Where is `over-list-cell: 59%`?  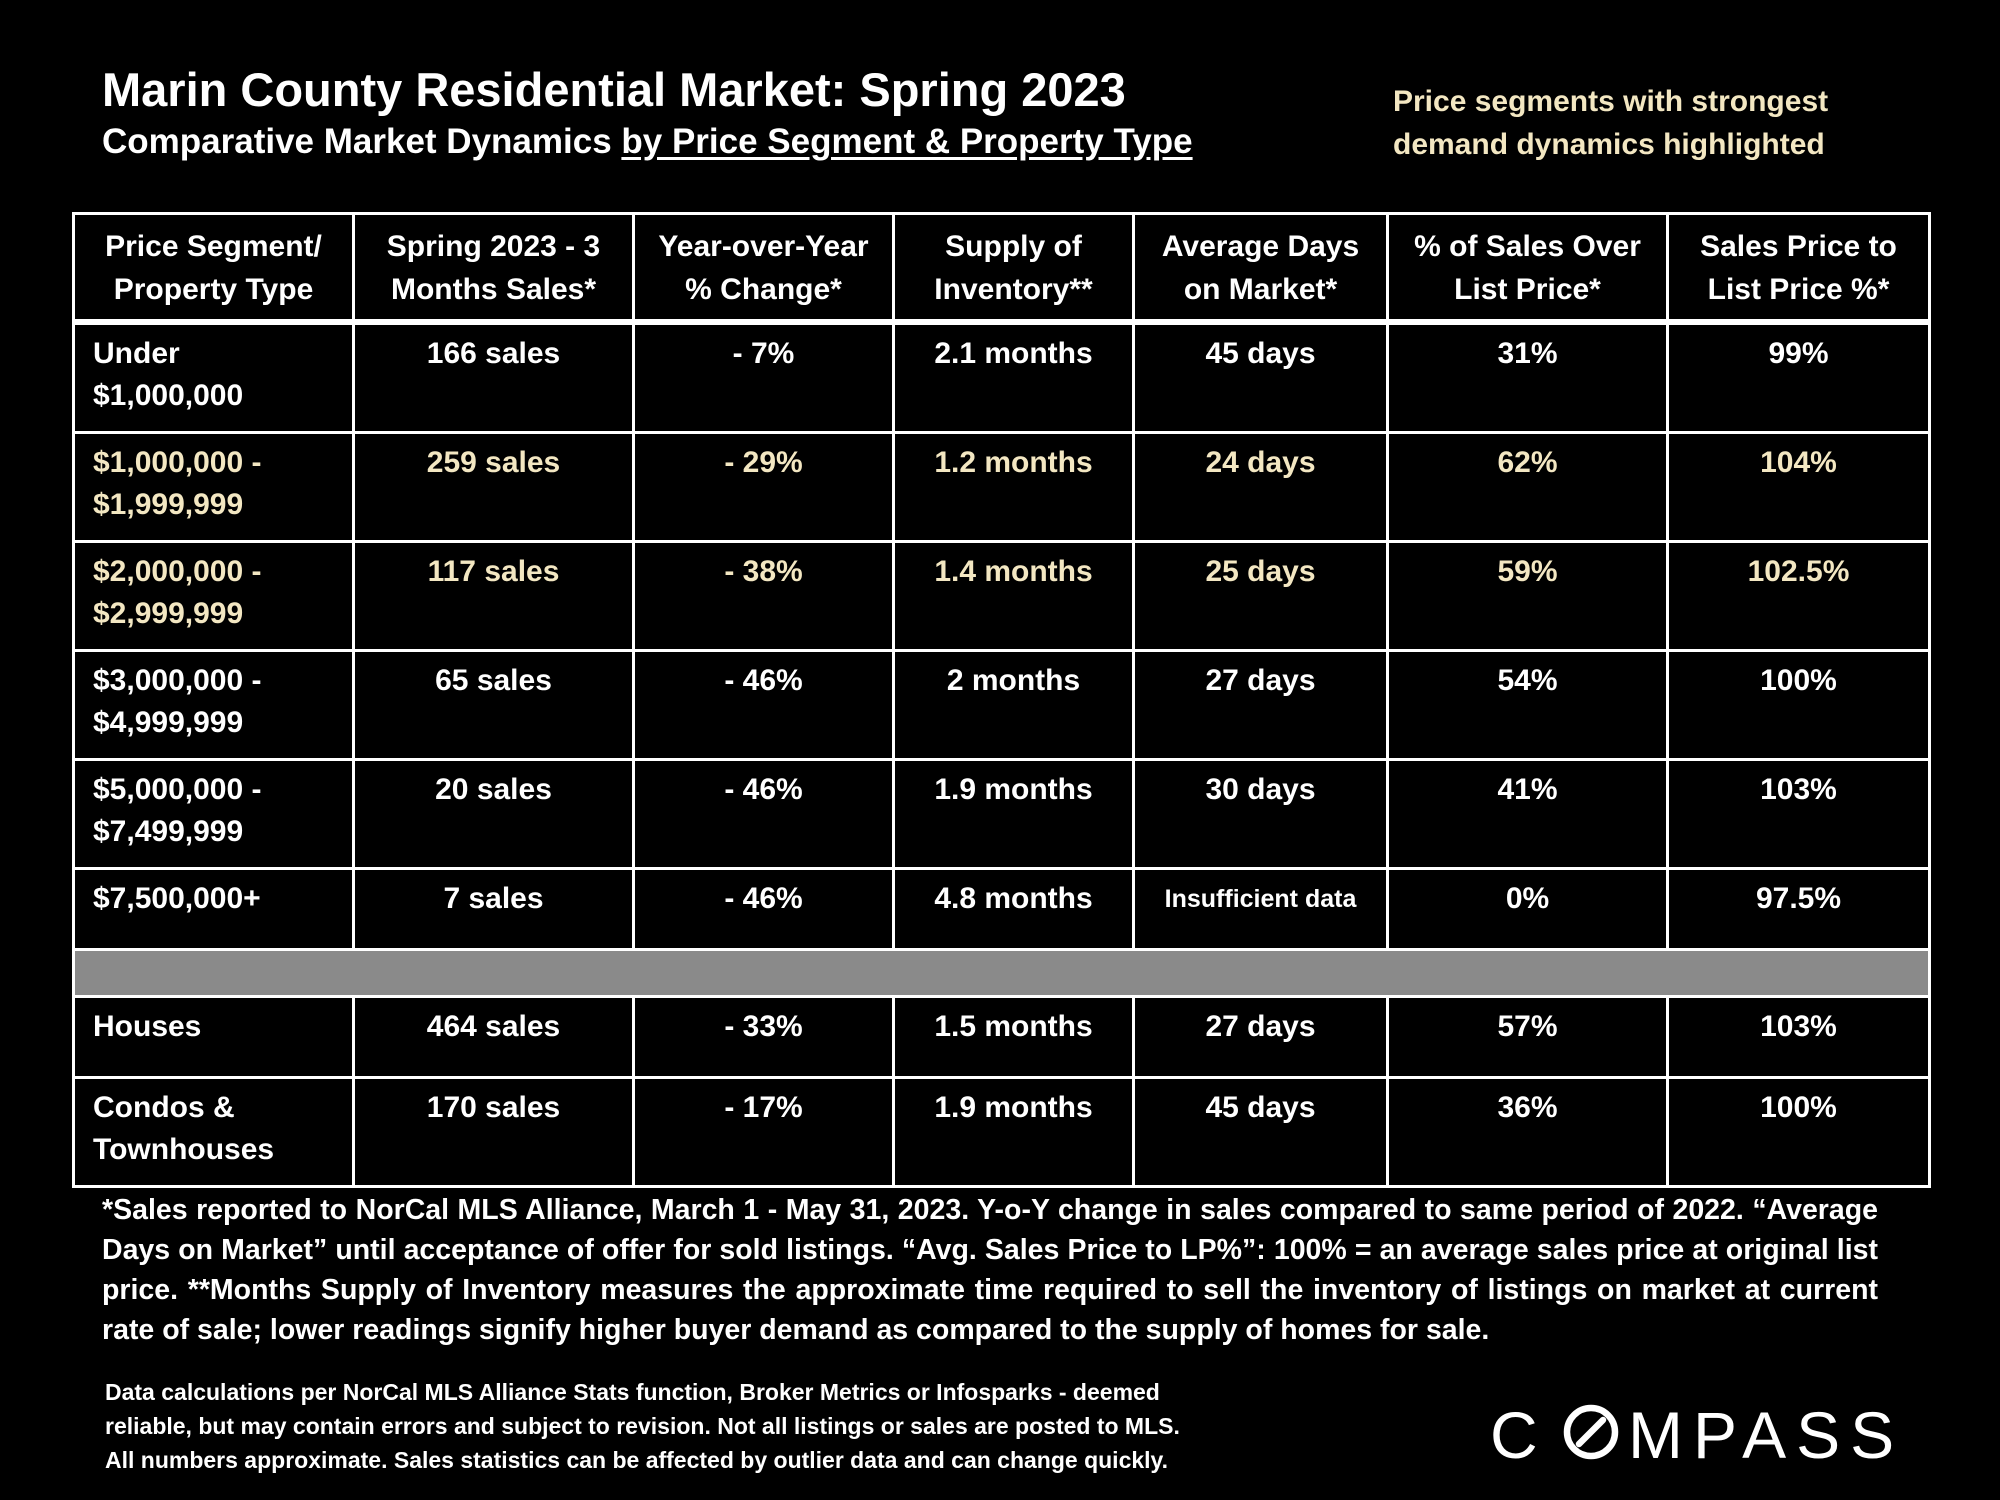
over-list-cell: 59% is located at coordinates (1527, 596).